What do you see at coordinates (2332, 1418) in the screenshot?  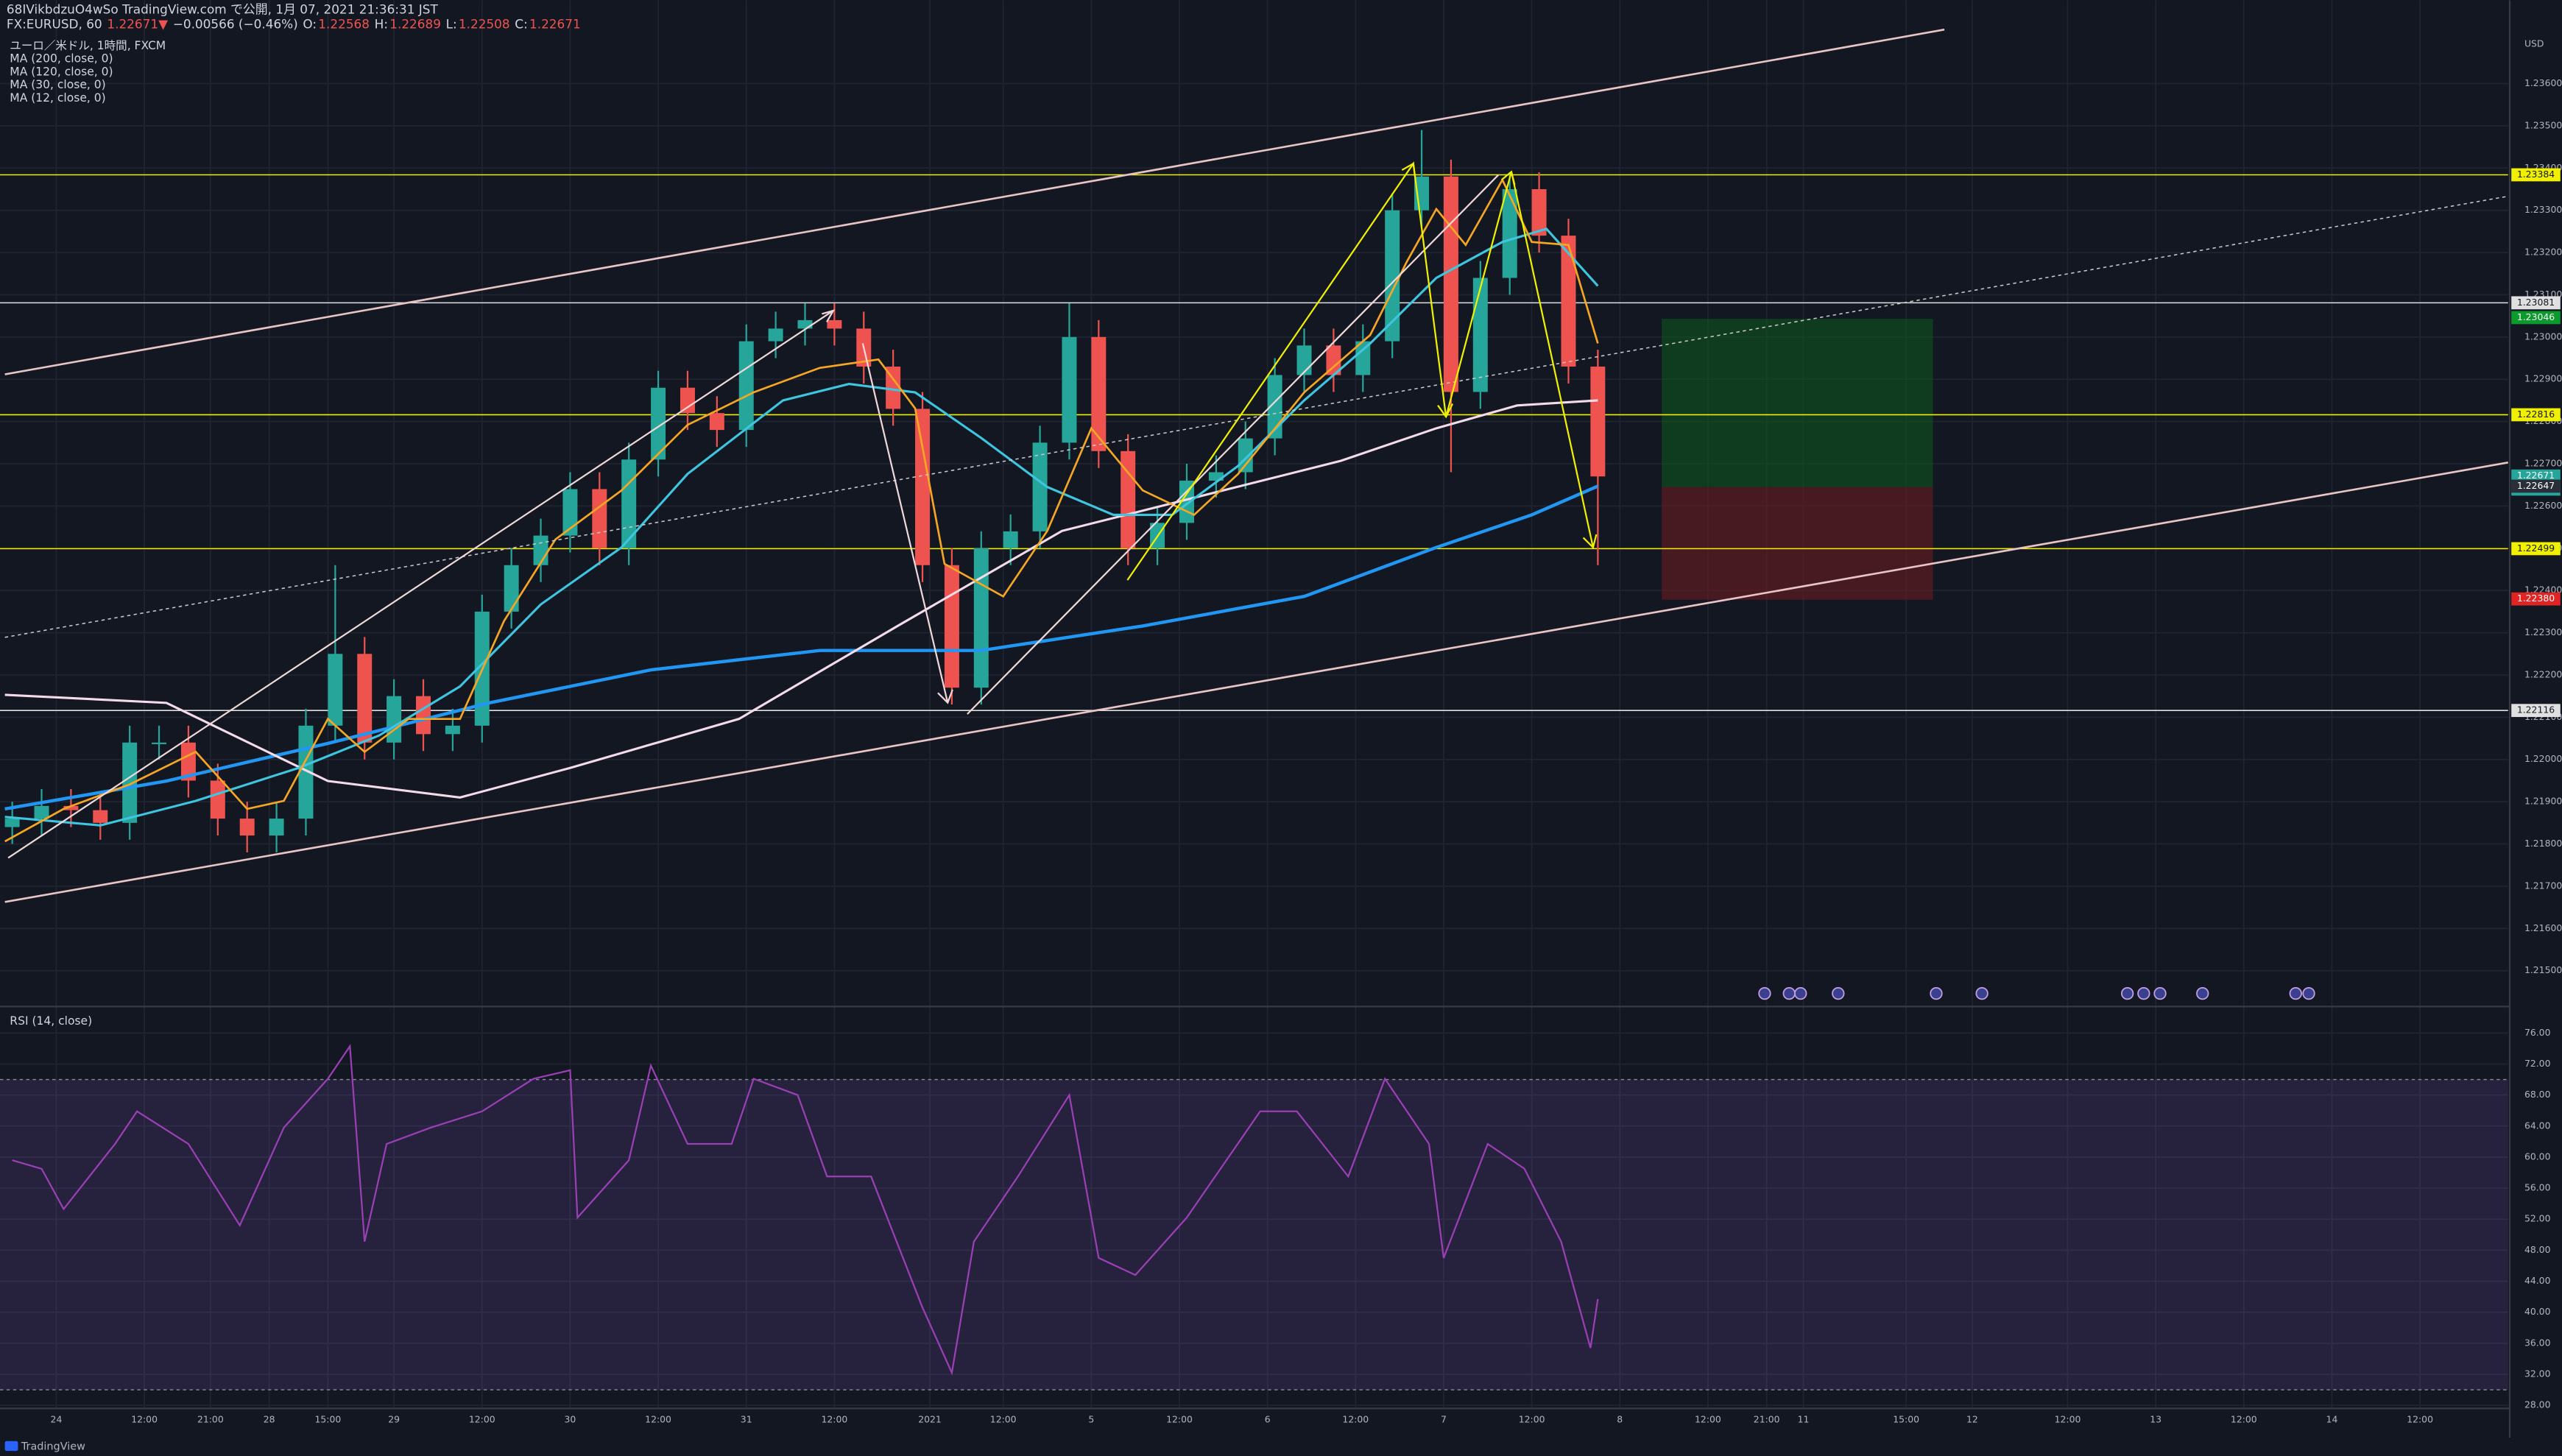 I see `x-tick-label: 14` at bounding box center [2332, 1418].